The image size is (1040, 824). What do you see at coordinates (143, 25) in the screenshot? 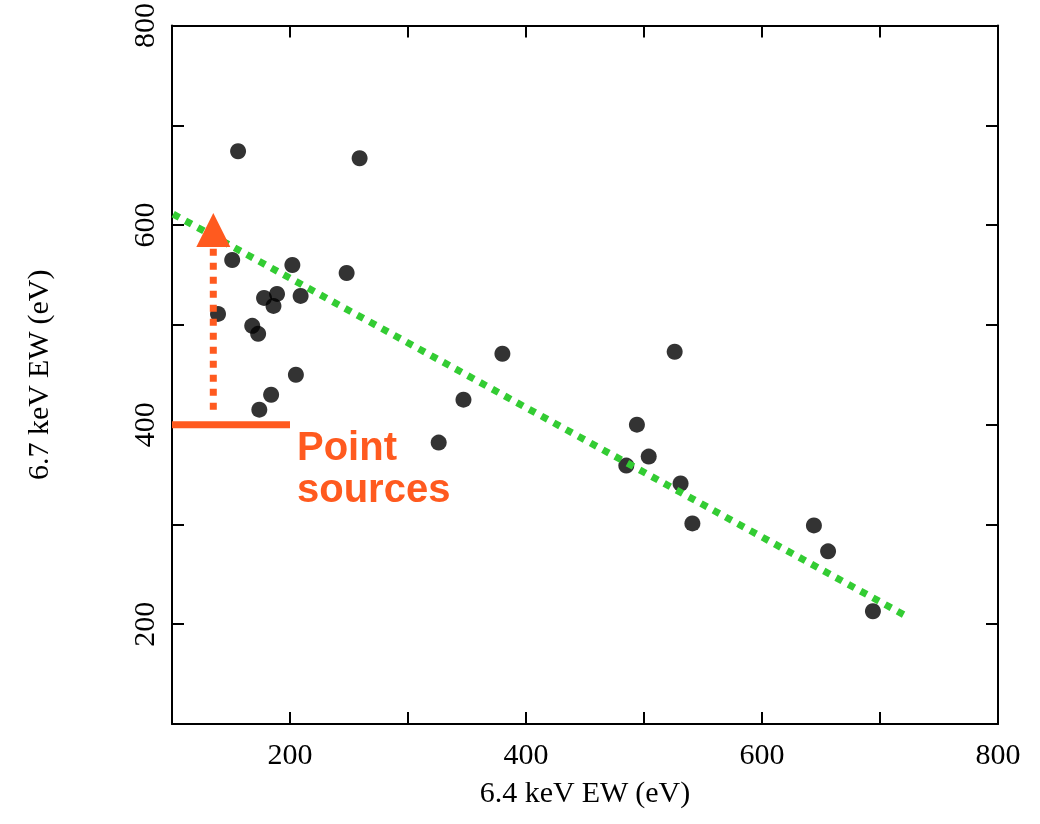
I see `y-tick-label: 800` at bounding box center [143, 25].